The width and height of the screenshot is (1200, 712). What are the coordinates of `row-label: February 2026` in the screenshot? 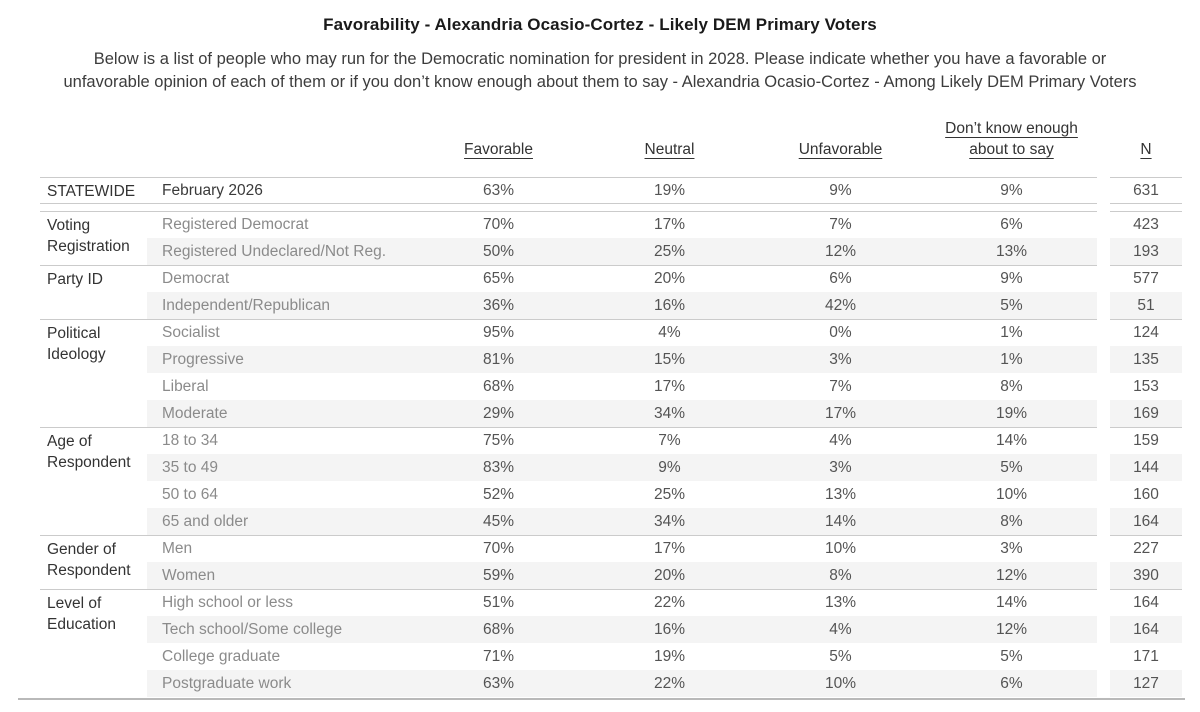 It's located at (280, 190).